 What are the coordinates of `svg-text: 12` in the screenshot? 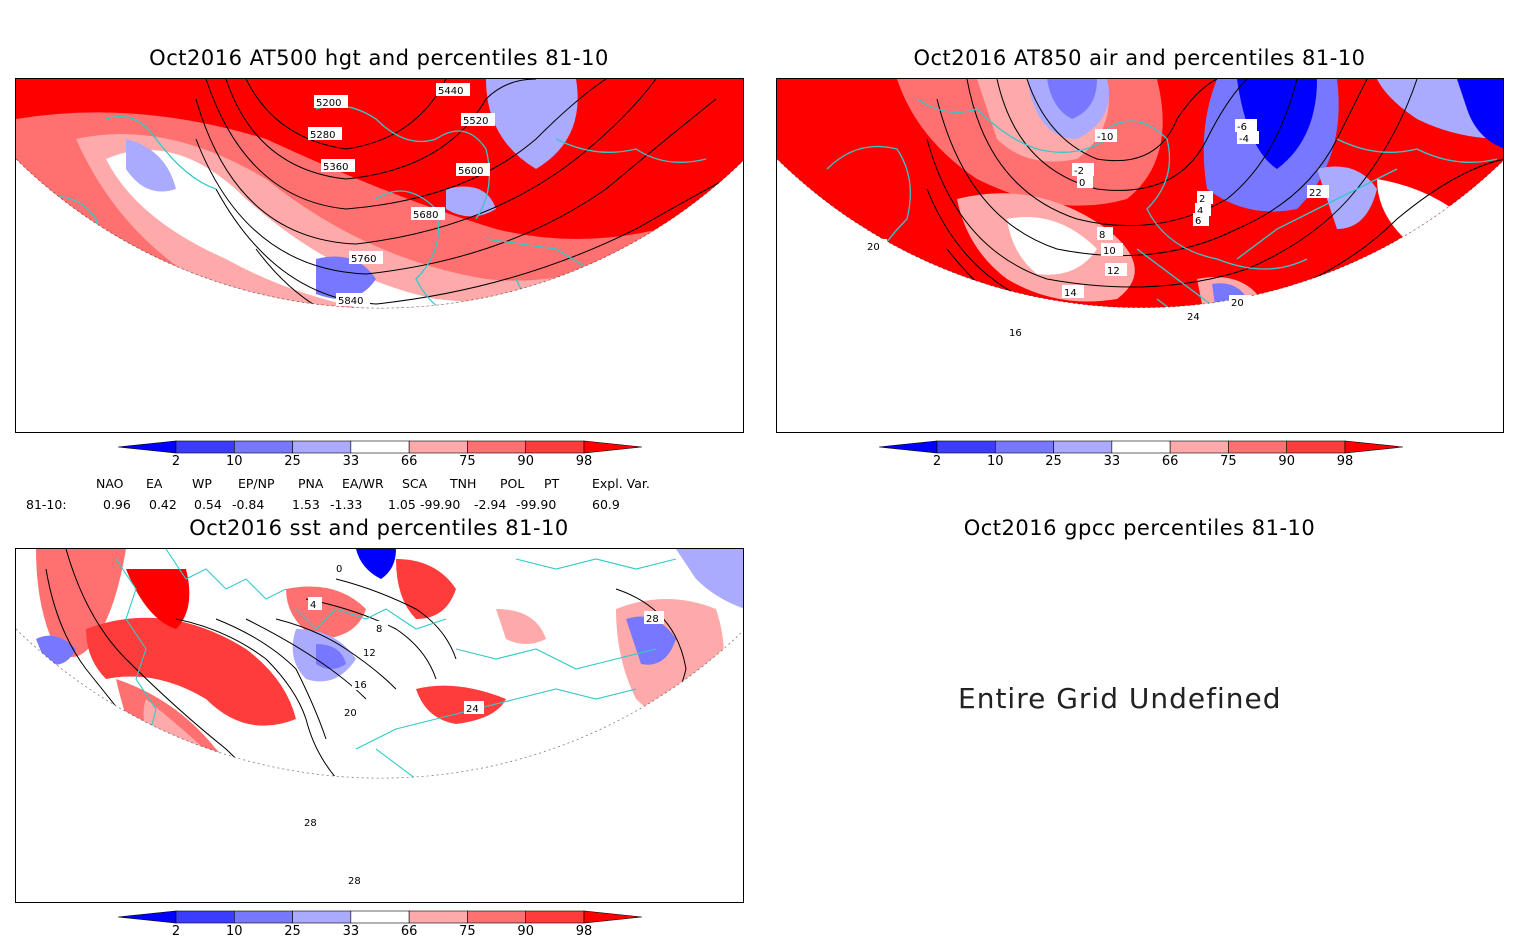 It's located at (369, 653).